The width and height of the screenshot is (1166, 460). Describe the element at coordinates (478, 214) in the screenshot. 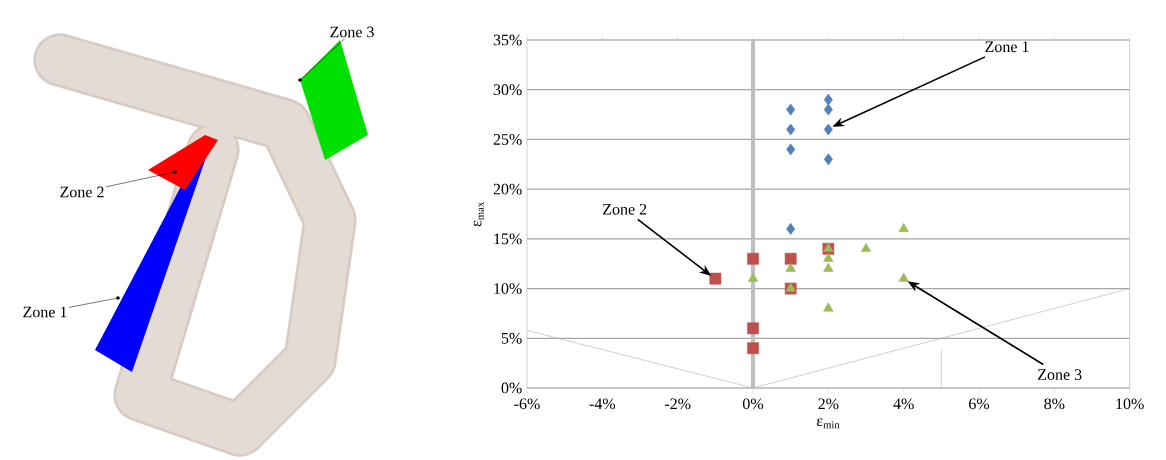

I see `y-axis-title: ε$_{max}$` at that location.